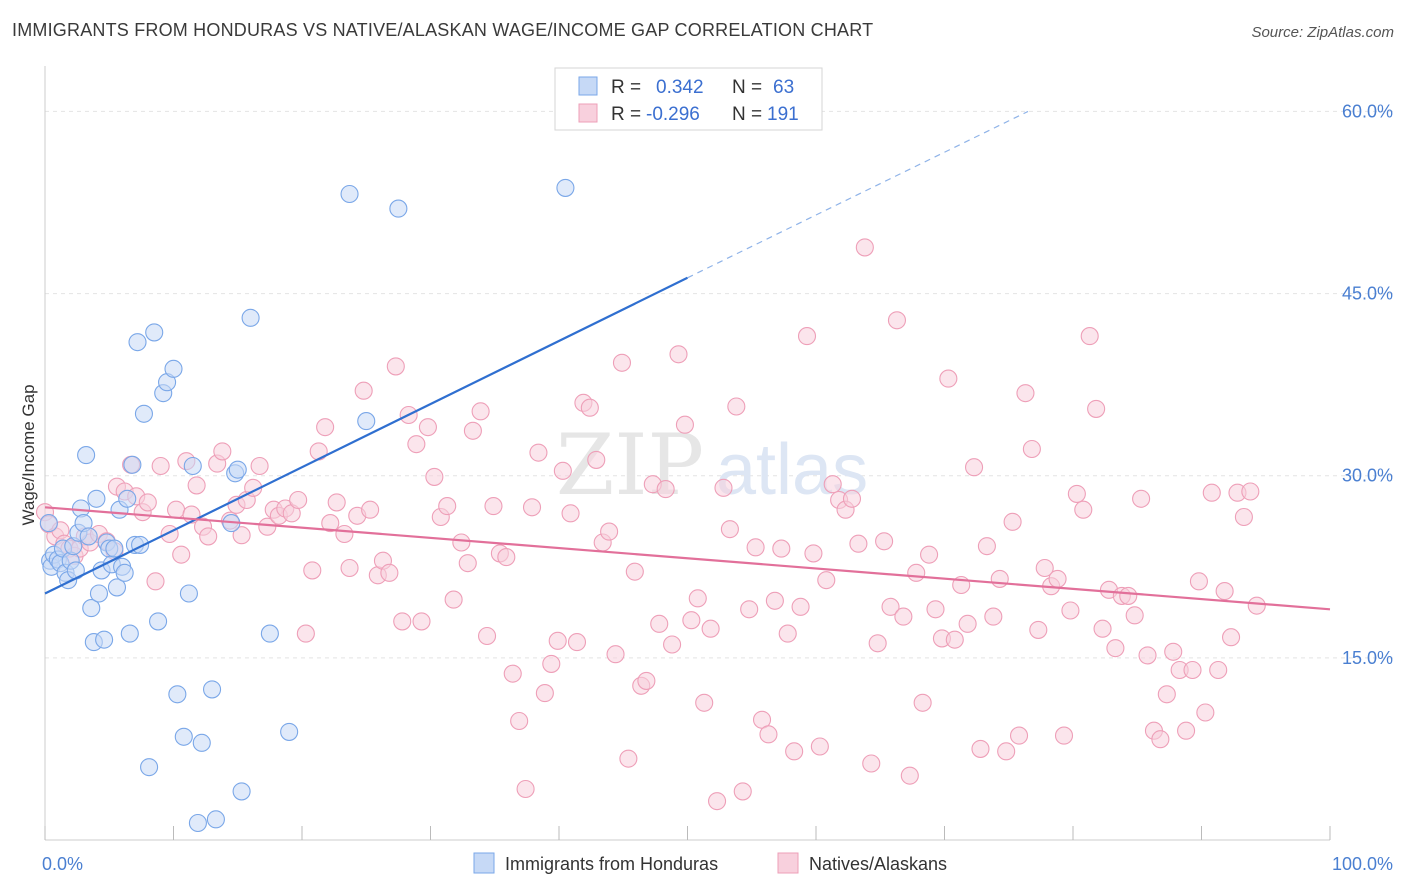 Image resolution: width=1406 pixels, height=892 pixels. What do you see at coordinates (1367, 111) in the screenshot?
I see `y-tick-label: 60.0%` at bounding box center [1367, 111].